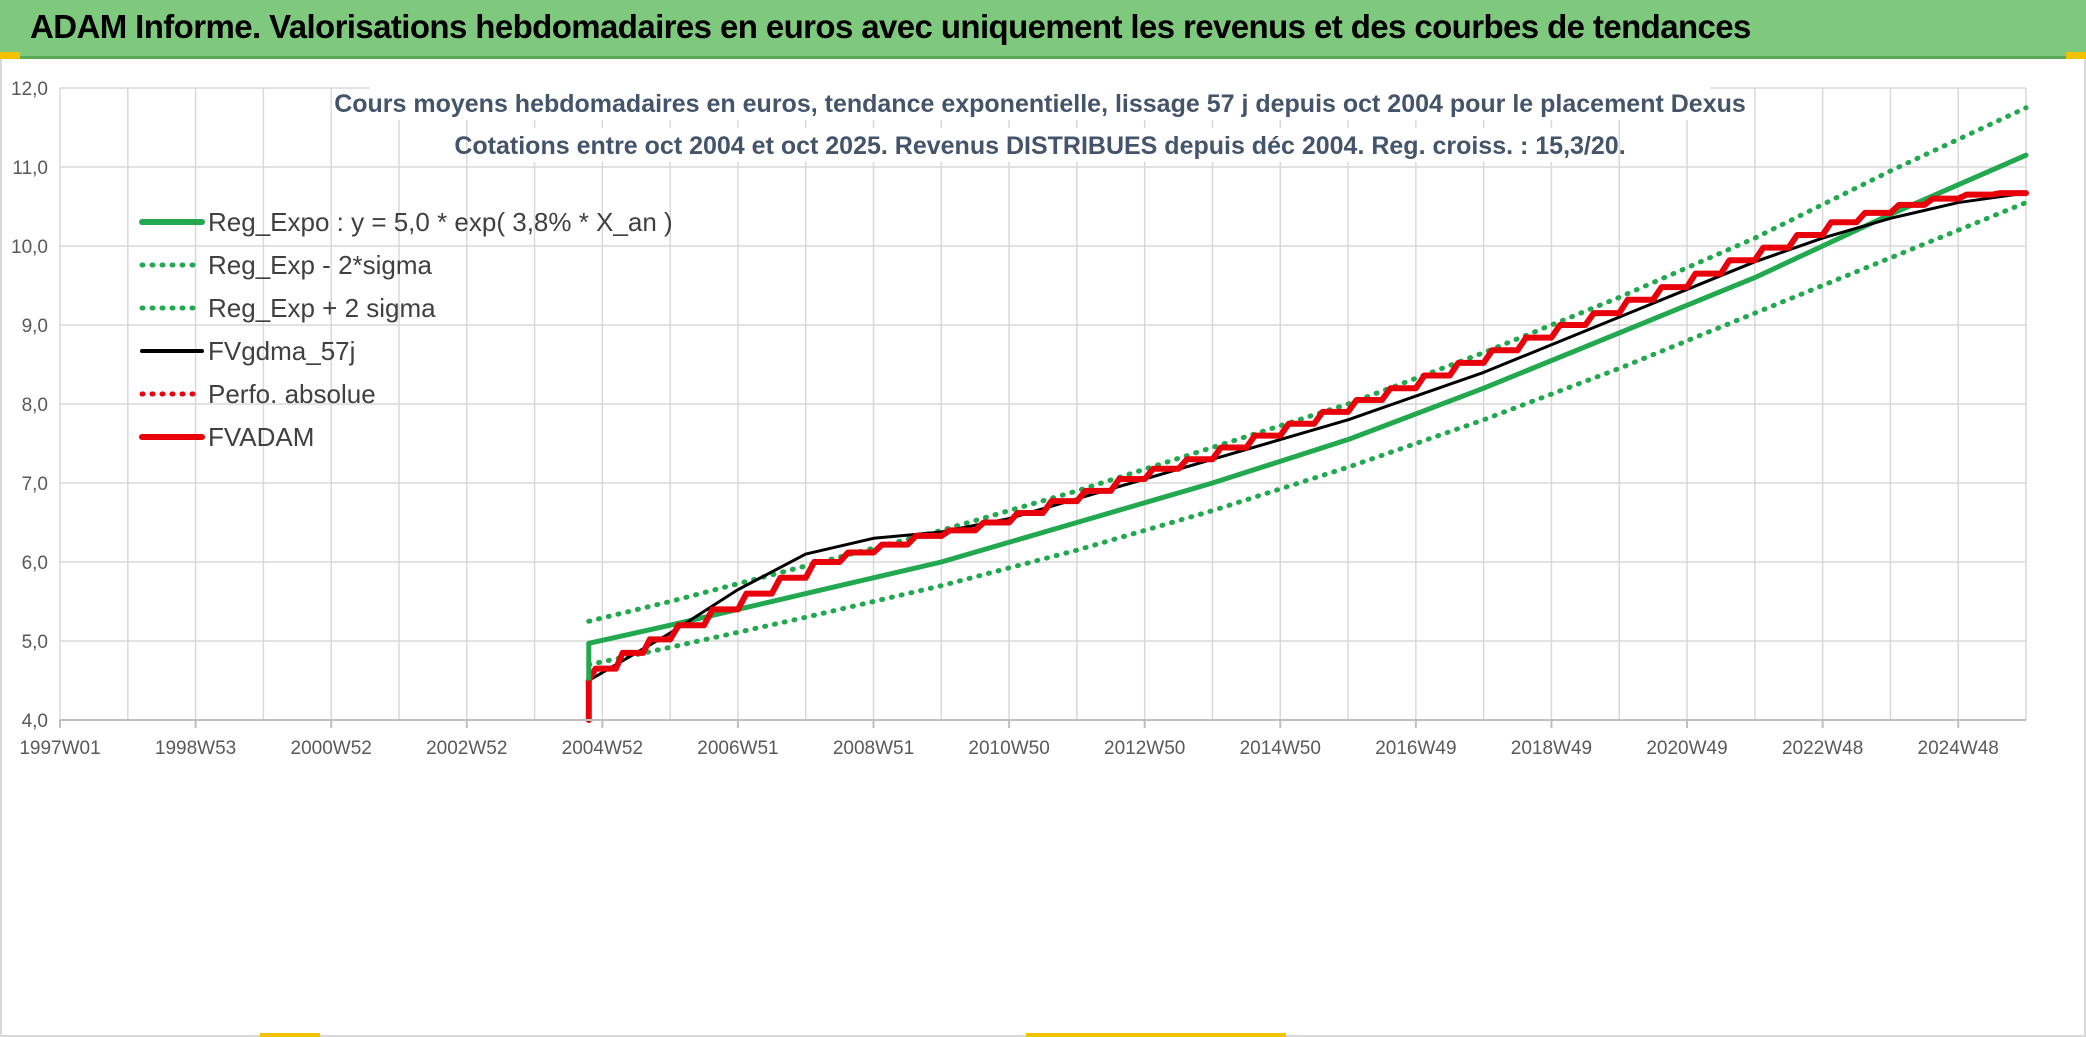 This screenshot has width=2086, height=1037. What do you see at coordinates (292, 394) in the screenshot?
I see `legend-label: Perfo. absolue` at bounding box center [292, 394].